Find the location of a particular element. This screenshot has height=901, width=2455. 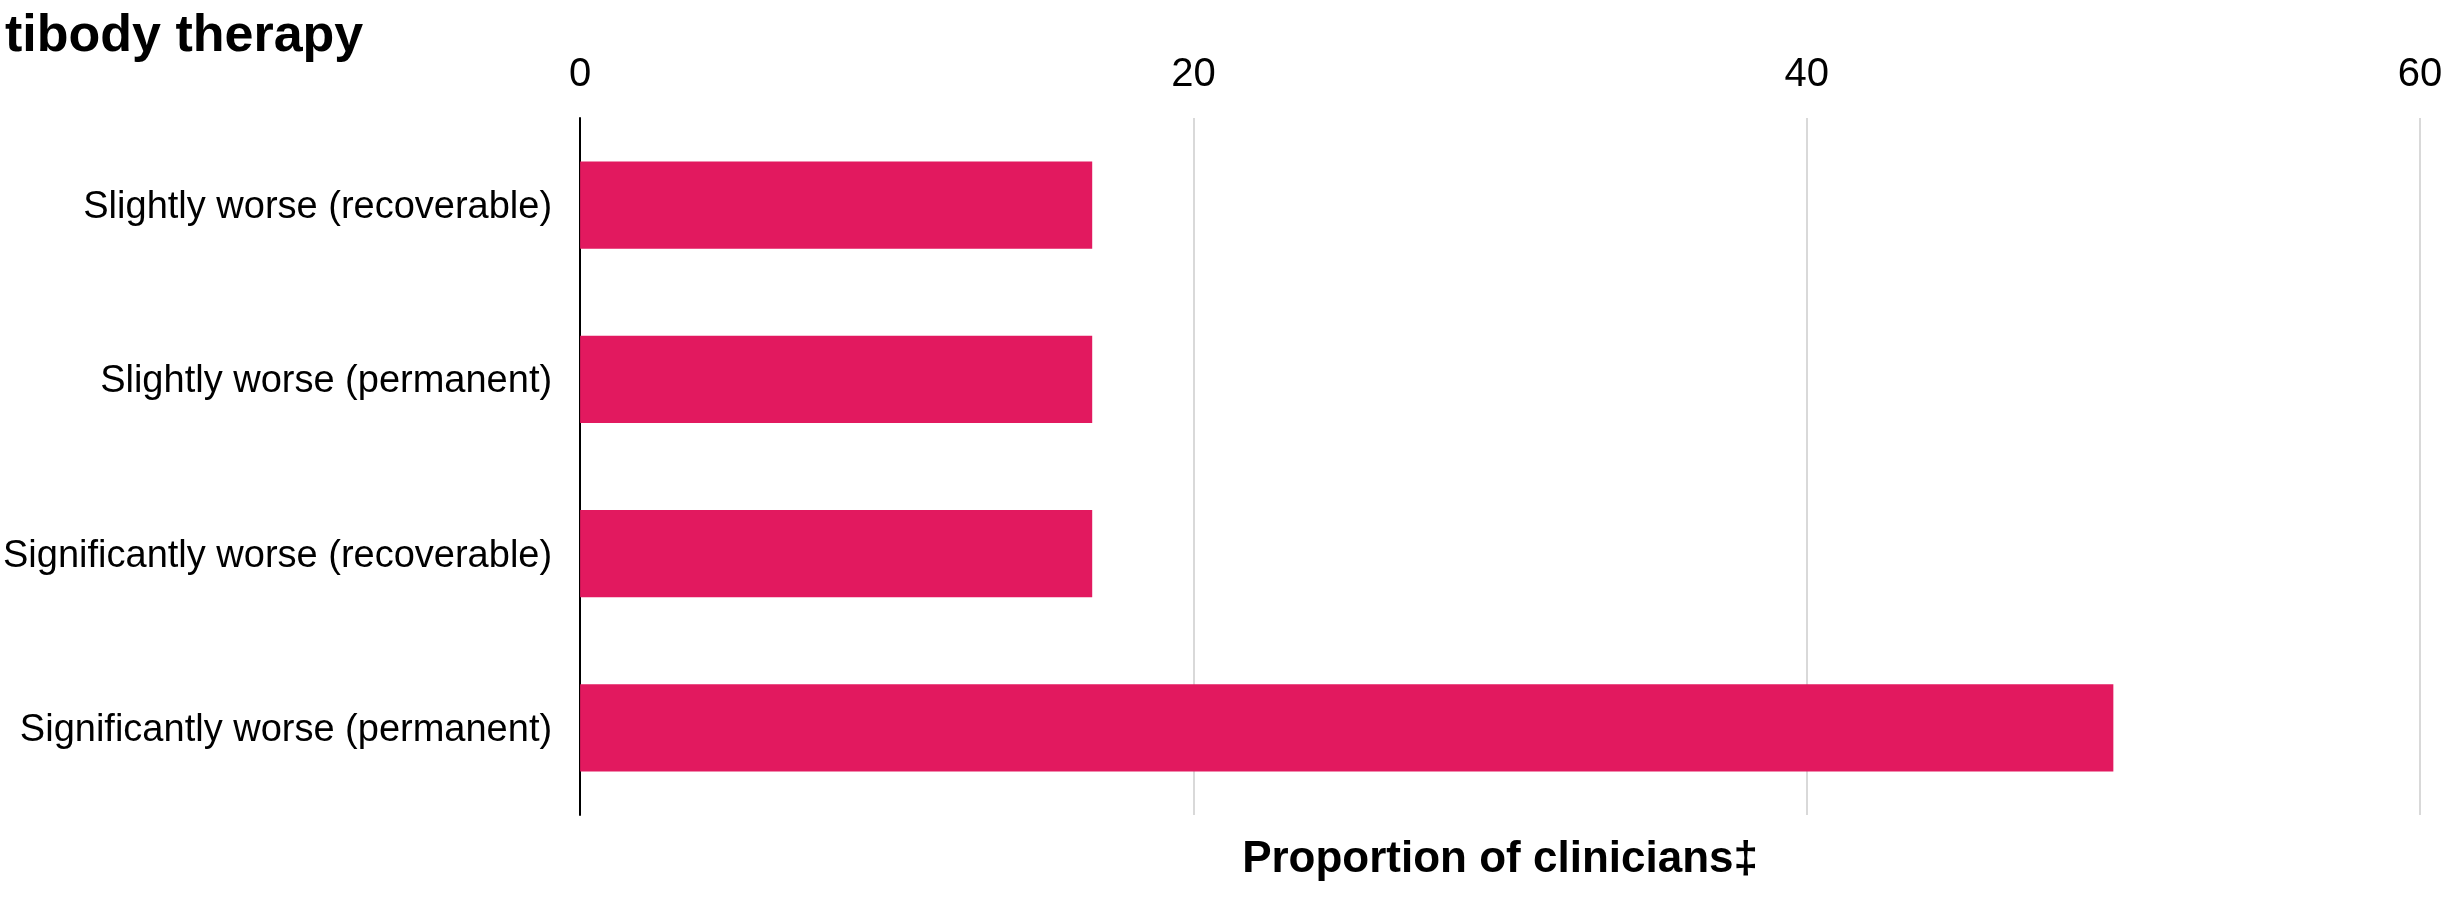

y-tick-label: Slightly worse (recoverable) is located at coordinates (318, 205).